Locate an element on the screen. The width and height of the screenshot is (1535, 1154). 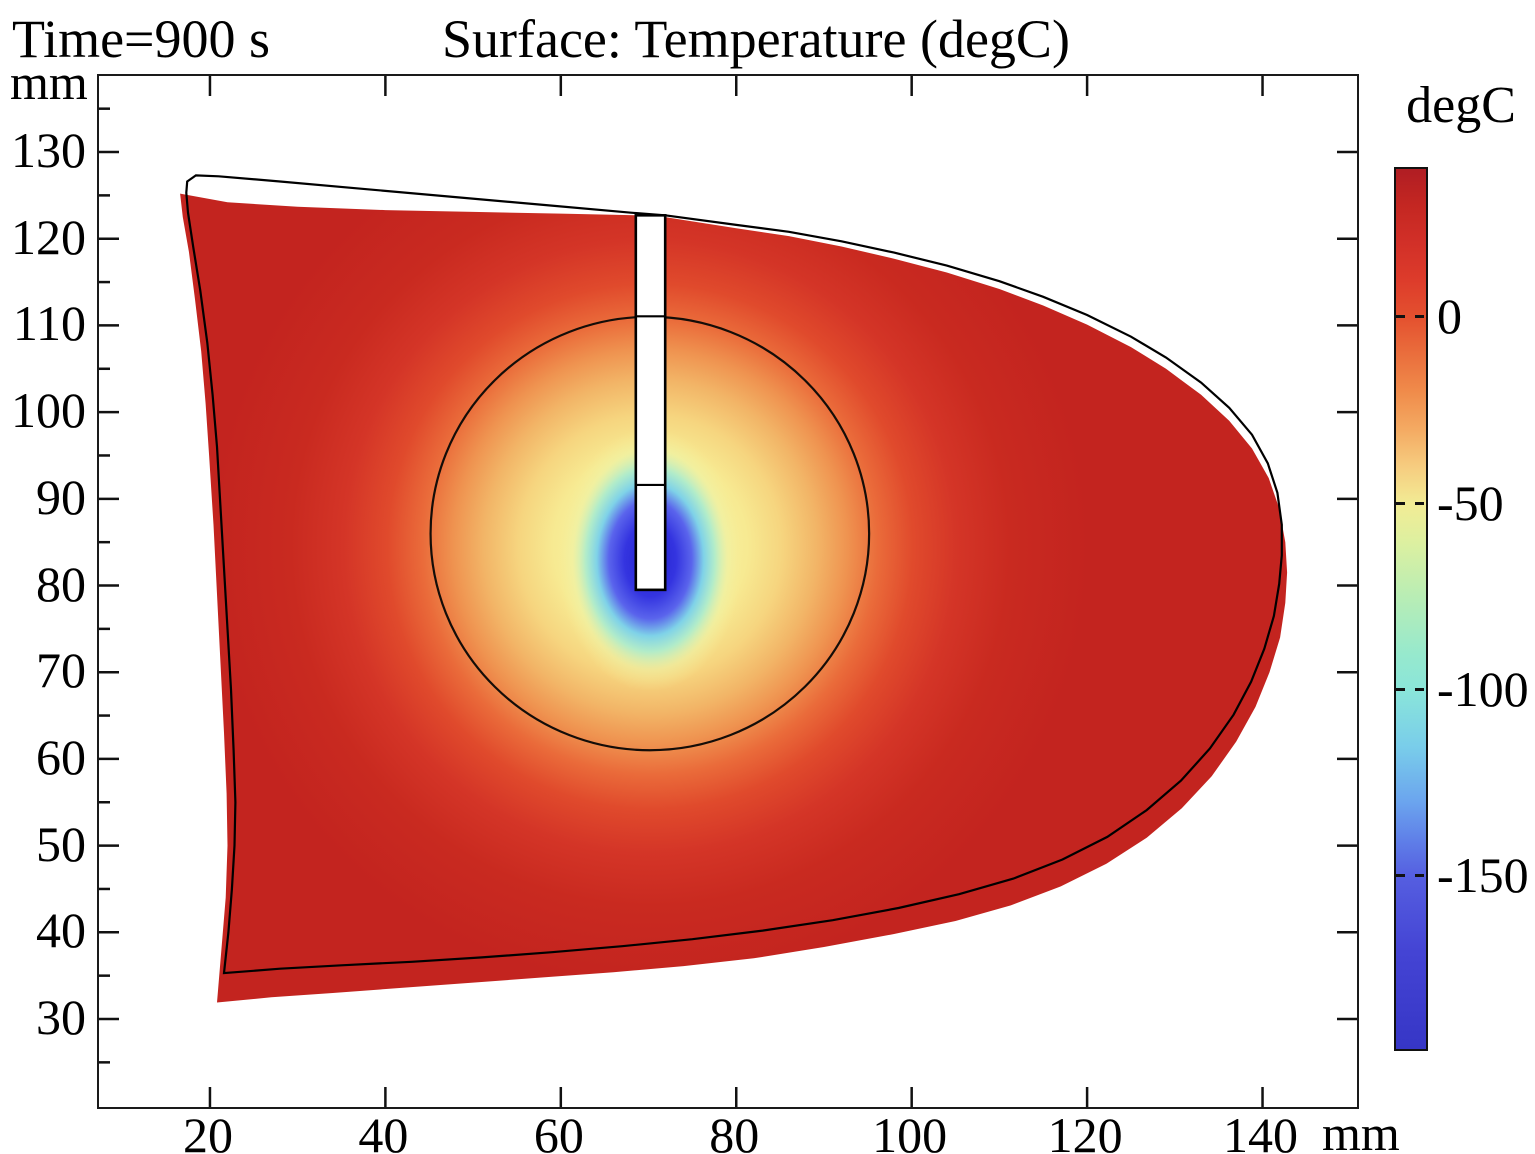
colorbar is located at coordinates (1411, 609).